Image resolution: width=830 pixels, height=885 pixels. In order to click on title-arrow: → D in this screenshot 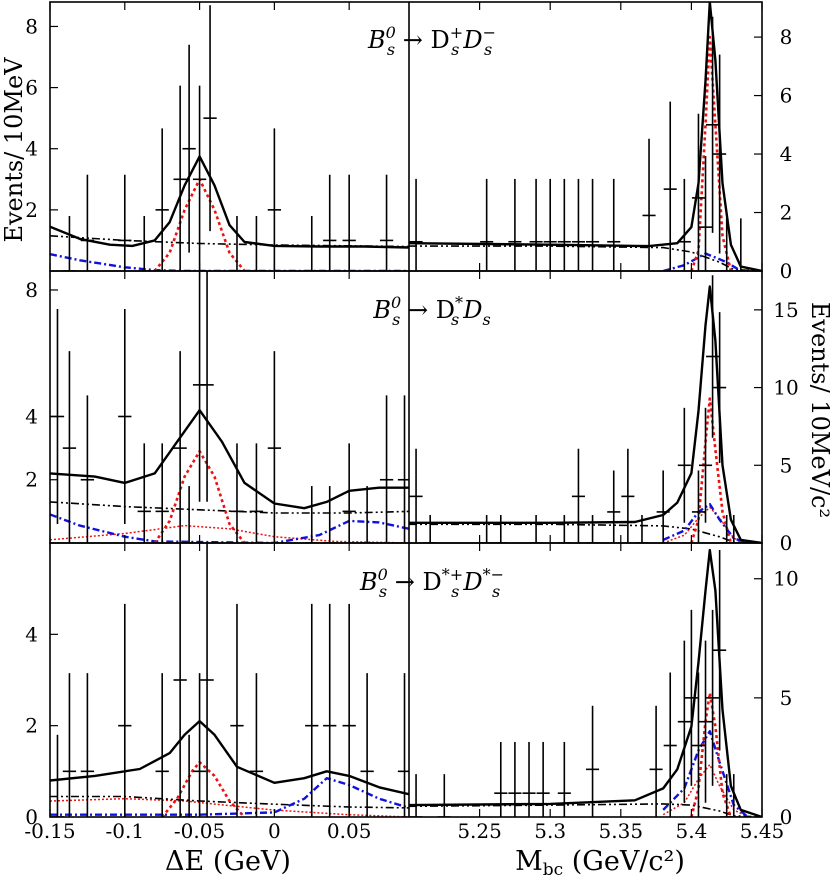, I will do `click(422, 40)`.